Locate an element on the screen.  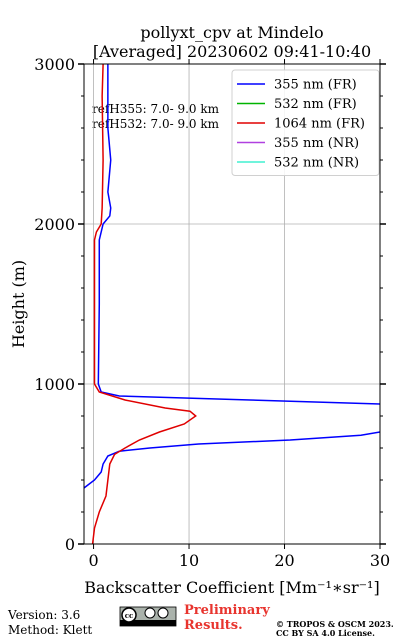
svg-text: cc is located at coordinates (129, 615).